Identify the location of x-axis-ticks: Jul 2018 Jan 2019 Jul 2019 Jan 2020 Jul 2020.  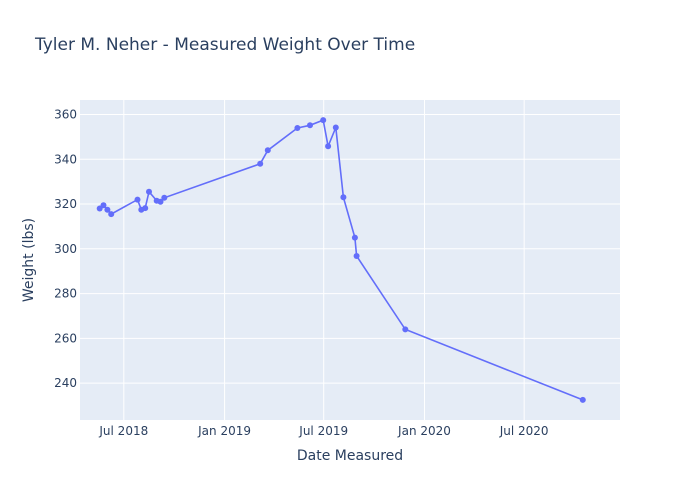
(323, 431).